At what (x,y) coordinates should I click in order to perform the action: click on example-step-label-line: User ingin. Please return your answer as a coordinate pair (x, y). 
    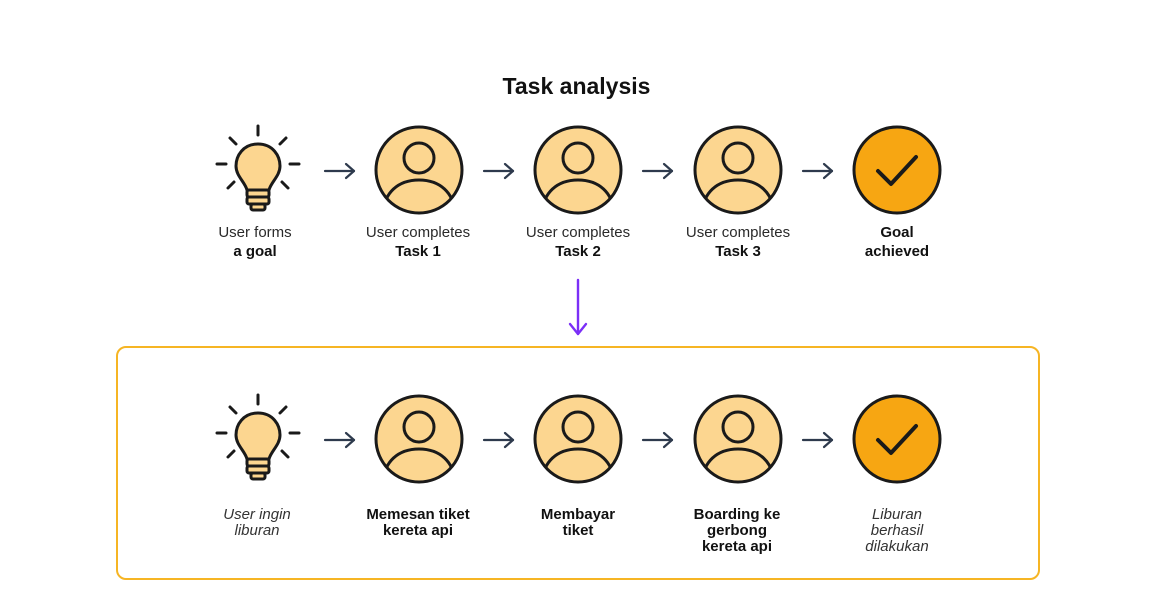
    Looking at the image, I should click on (257, 514).